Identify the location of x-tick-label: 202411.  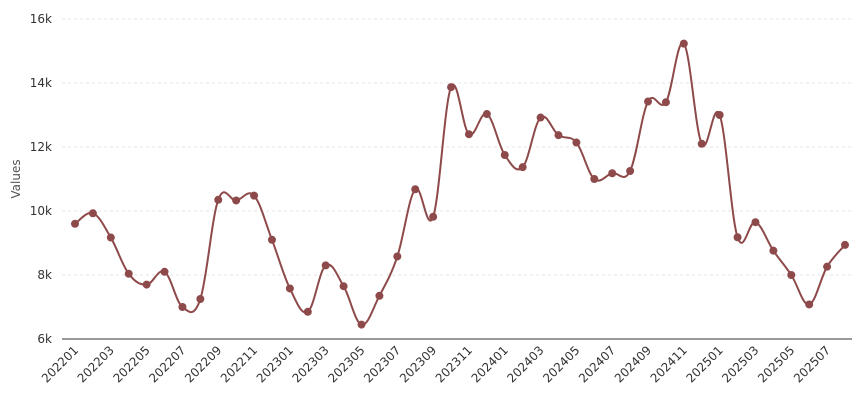
(669, 364).